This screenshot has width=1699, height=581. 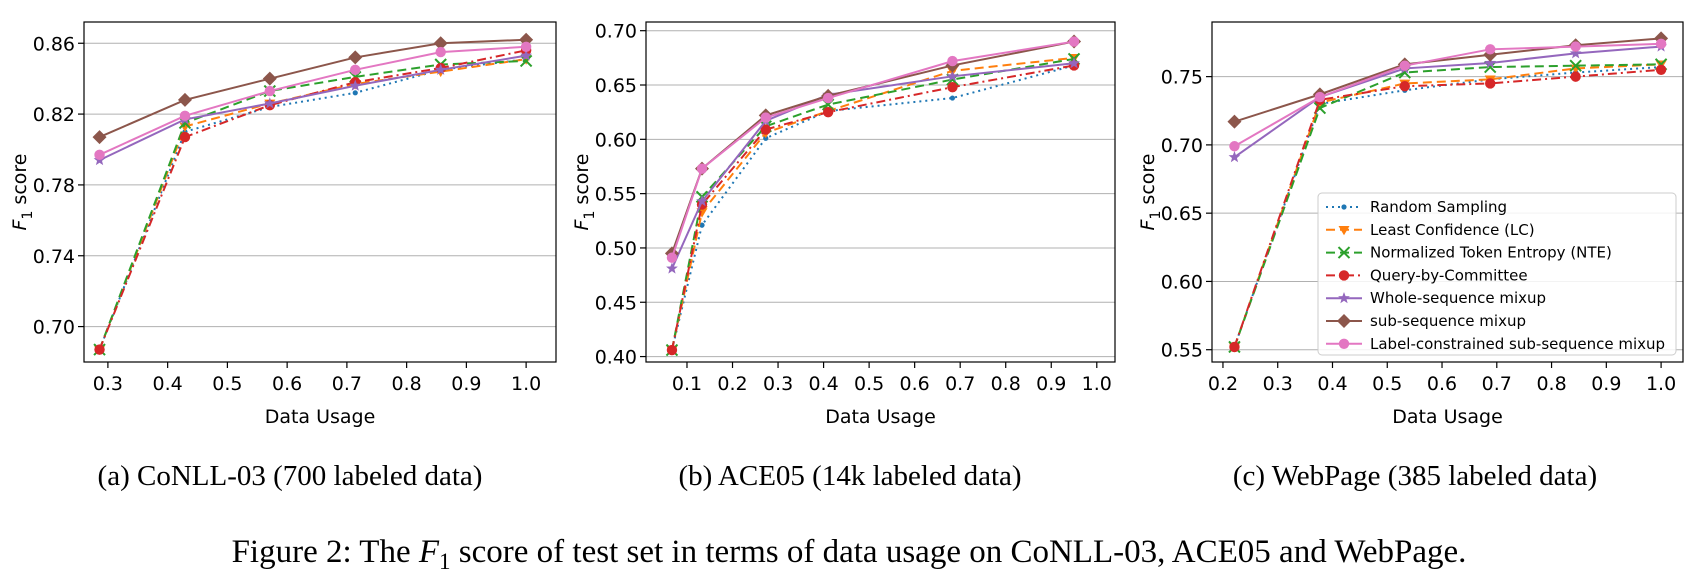 I want to click on y-tick-label: 0.40, so click(x=616, y=358).